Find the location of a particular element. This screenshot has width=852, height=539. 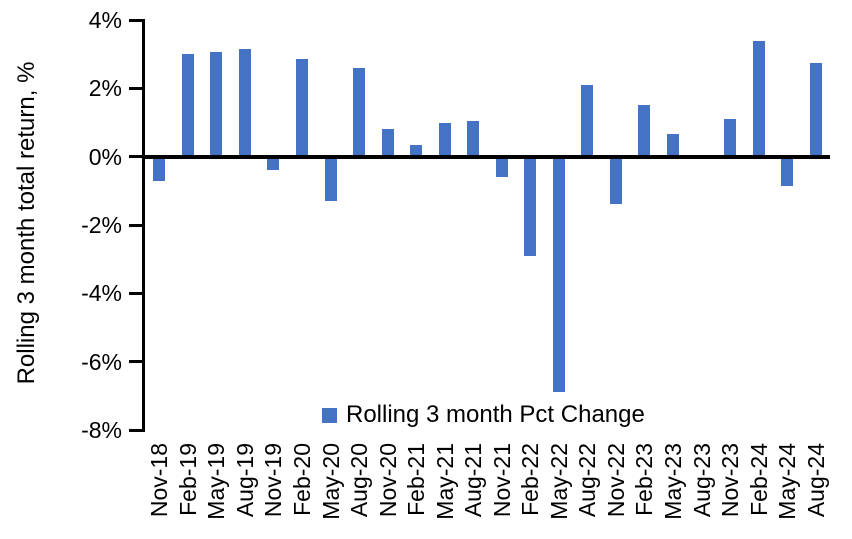

x-axis-tick-label: Nov-22 is located at coordinates (615, 480).